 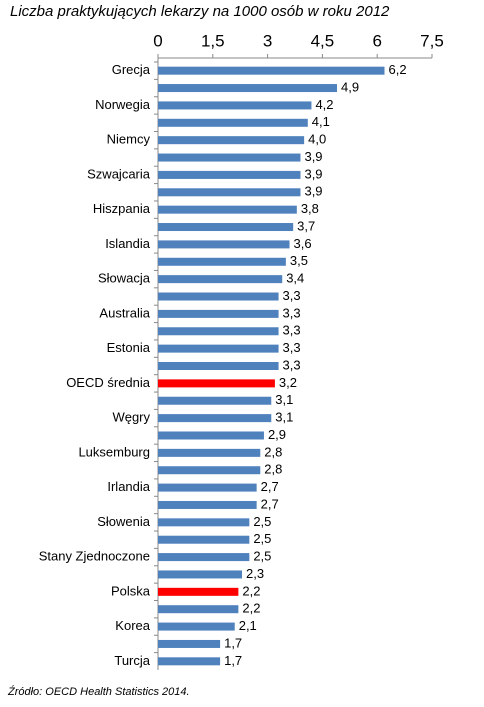 I want to click on y-tick-label: Węgry, so click(x=131, y=417).